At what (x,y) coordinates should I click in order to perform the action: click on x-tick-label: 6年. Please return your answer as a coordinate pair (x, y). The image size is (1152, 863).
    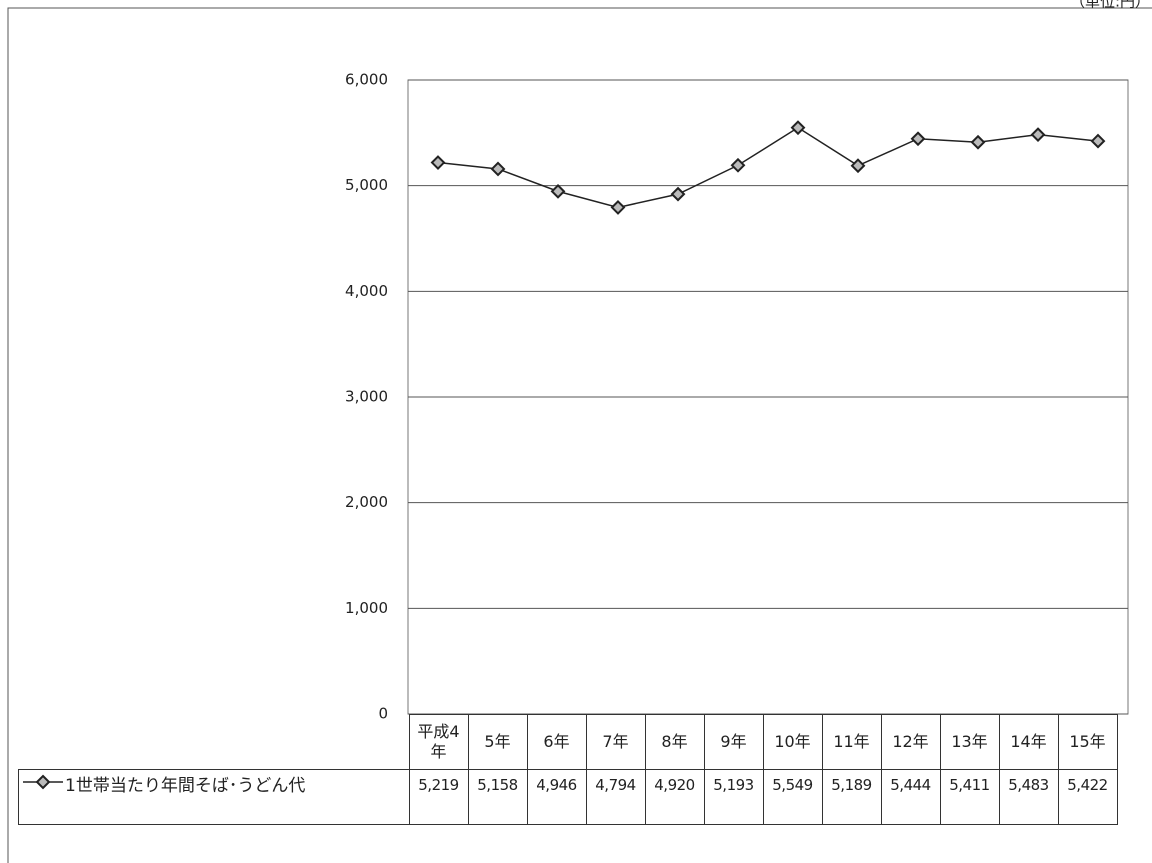
    Looking at the image, I should click on (556, 742).